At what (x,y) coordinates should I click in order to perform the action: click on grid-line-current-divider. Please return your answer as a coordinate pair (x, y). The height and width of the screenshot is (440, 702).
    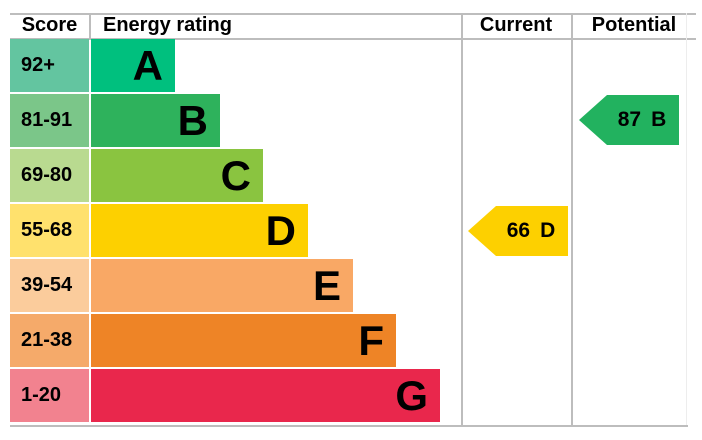
    Looking at the image, I should click on (462, 220).